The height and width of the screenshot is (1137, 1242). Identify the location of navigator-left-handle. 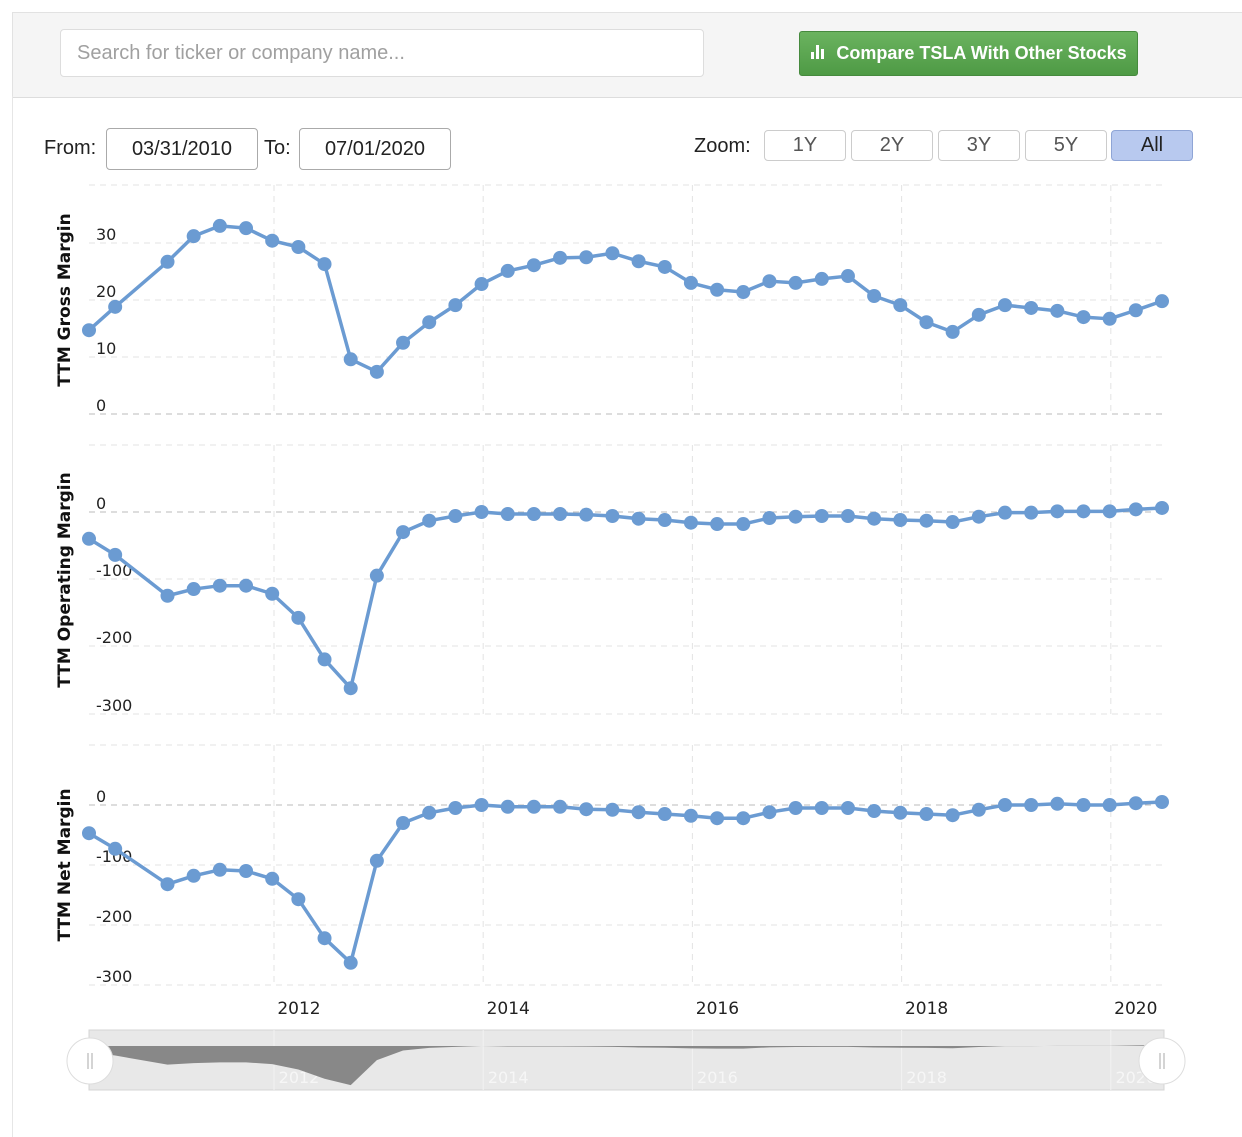
(90, 1061).